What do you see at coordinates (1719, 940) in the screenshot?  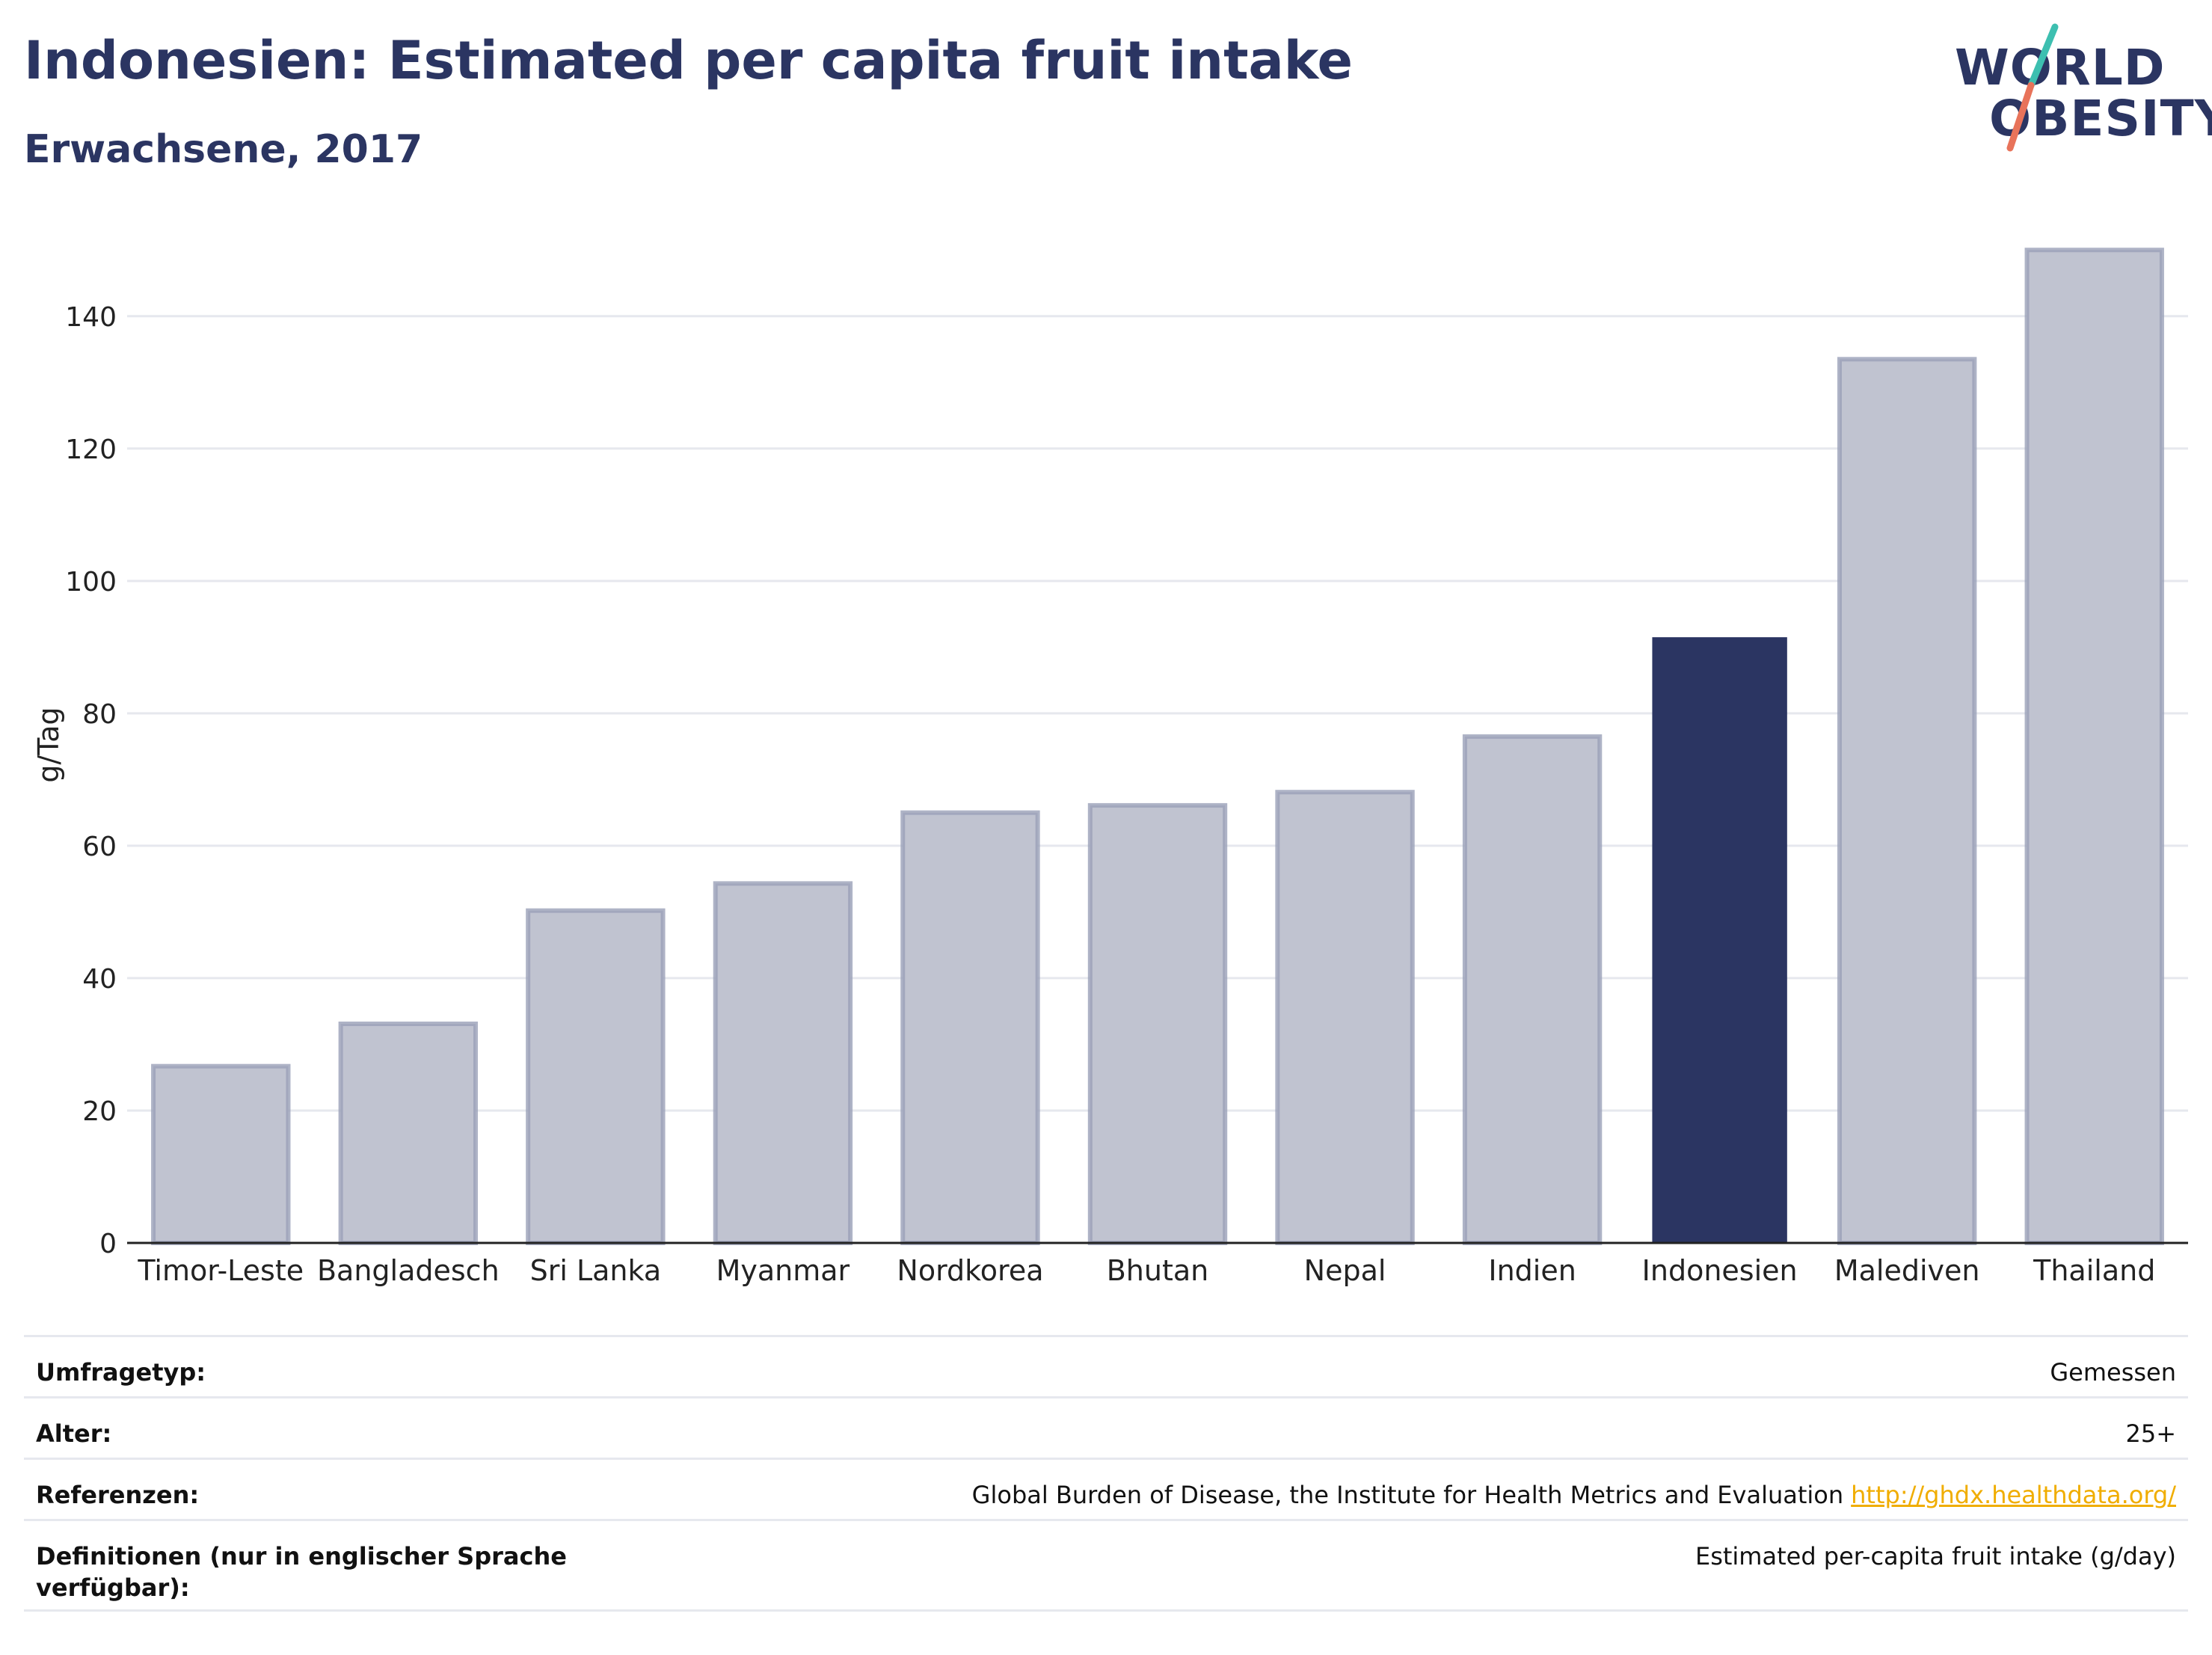 I see `bar-indonesien` at bounding box center [1719, 940].